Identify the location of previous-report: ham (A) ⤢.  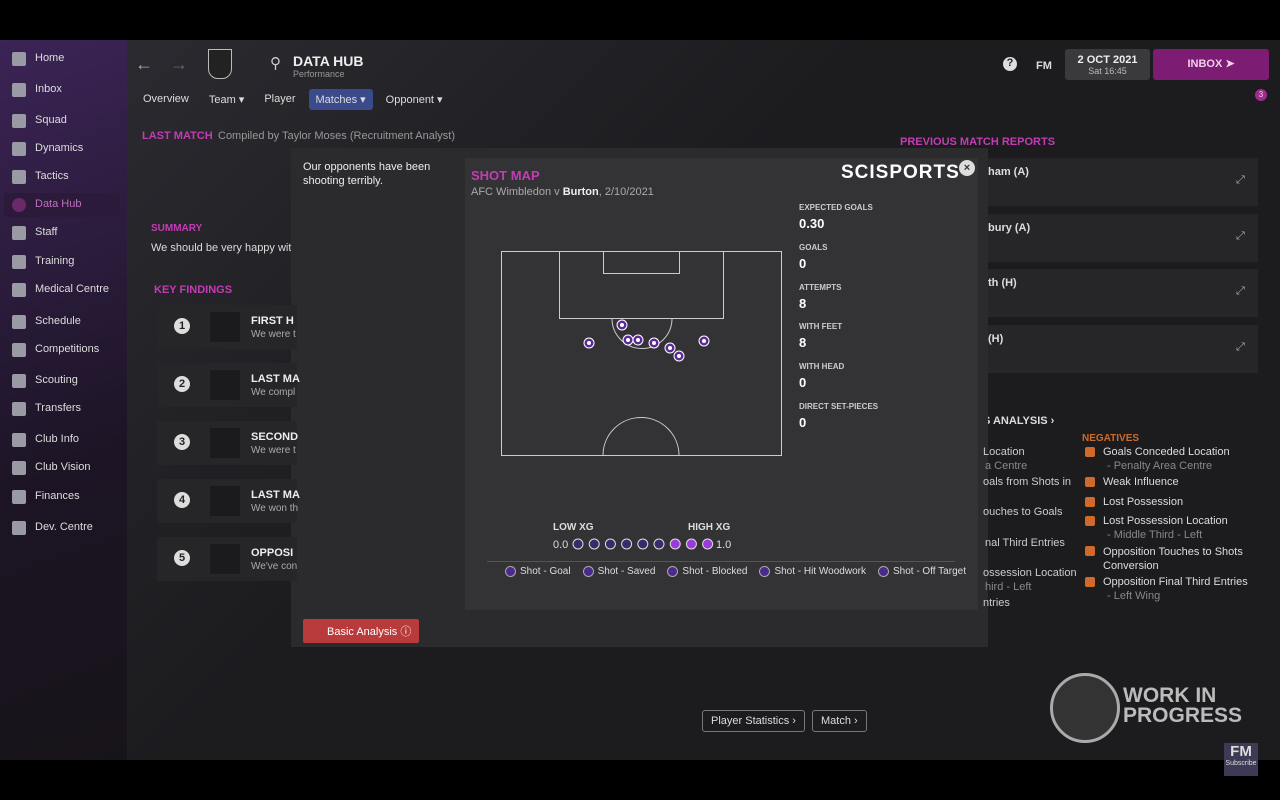
(1123, 182).